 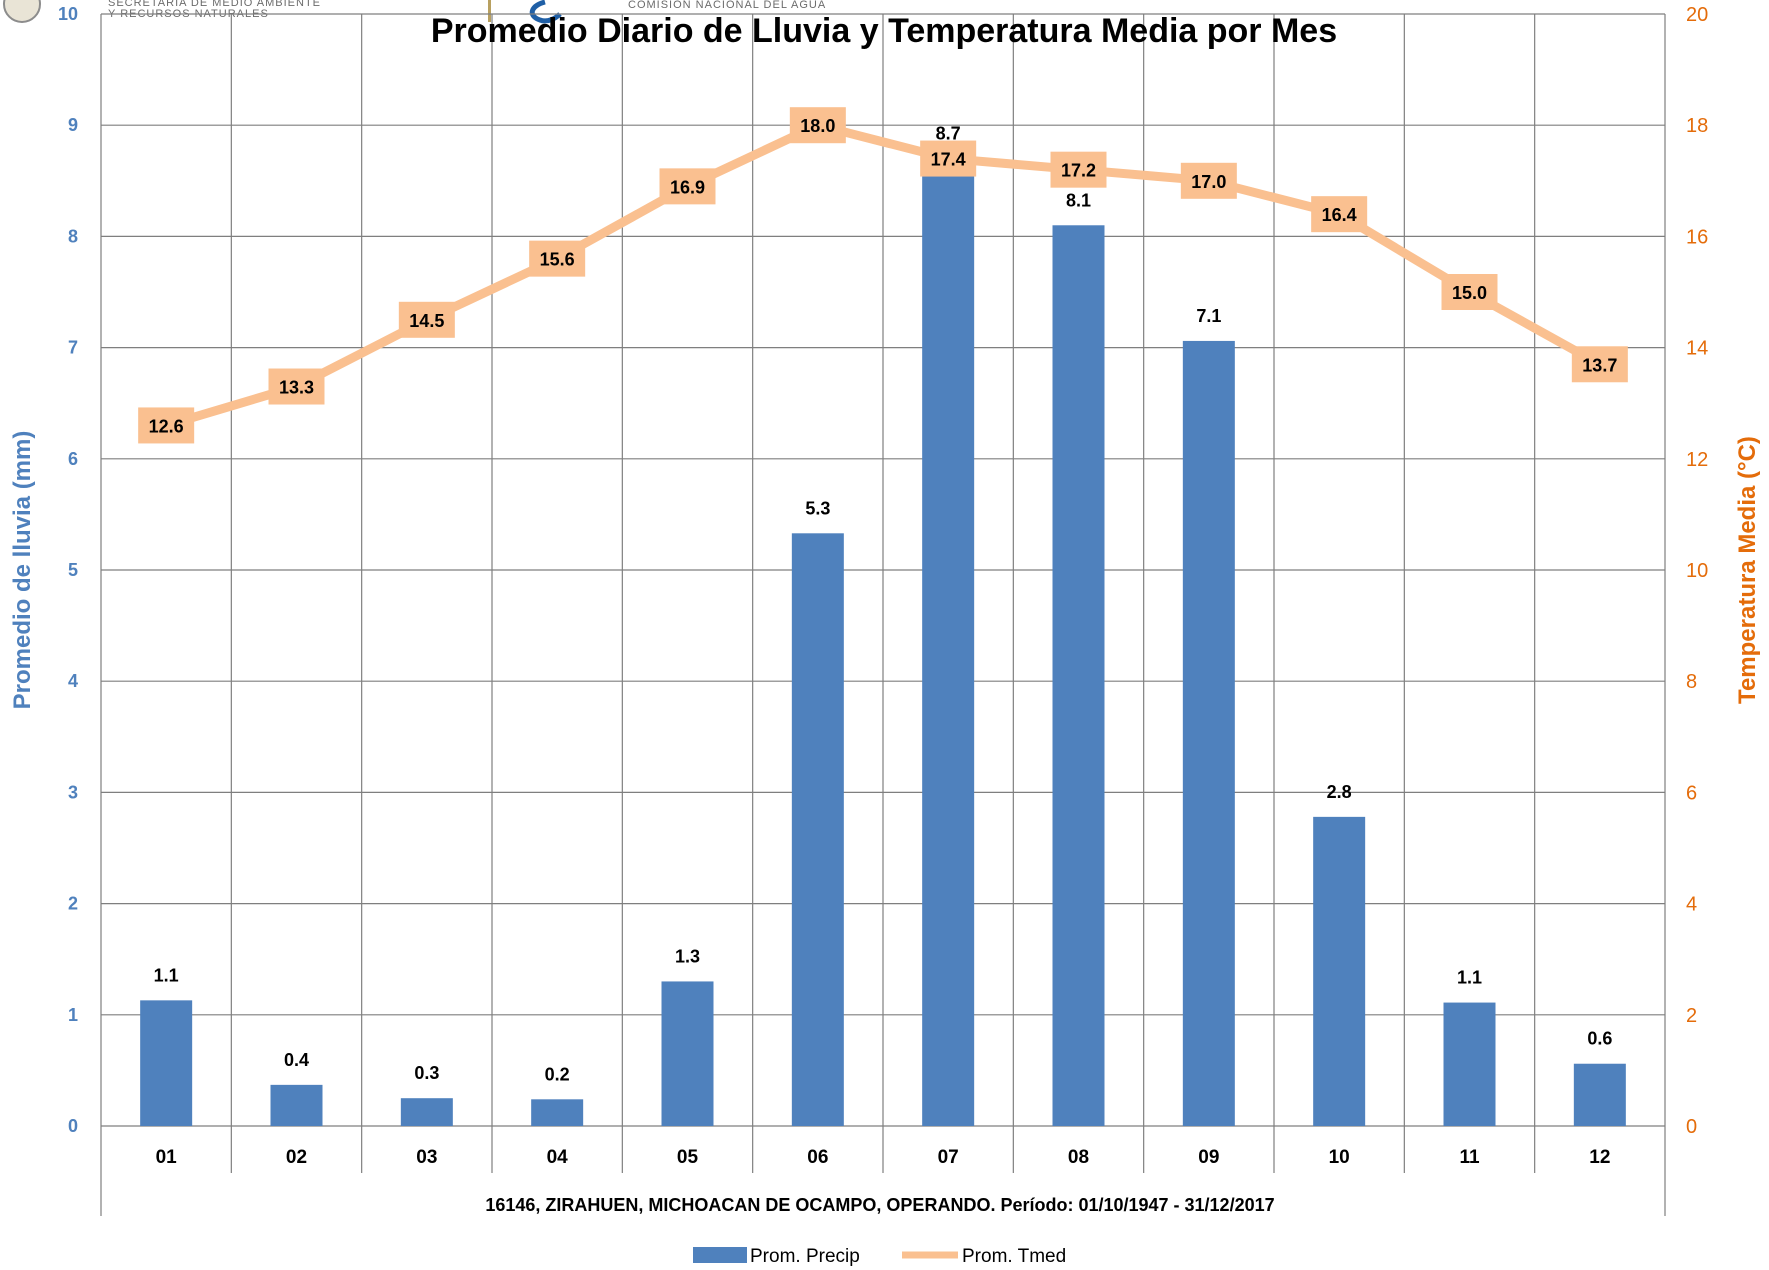 I want to click on bar-value-label: 0.6, so click(x=1599, y=1039).